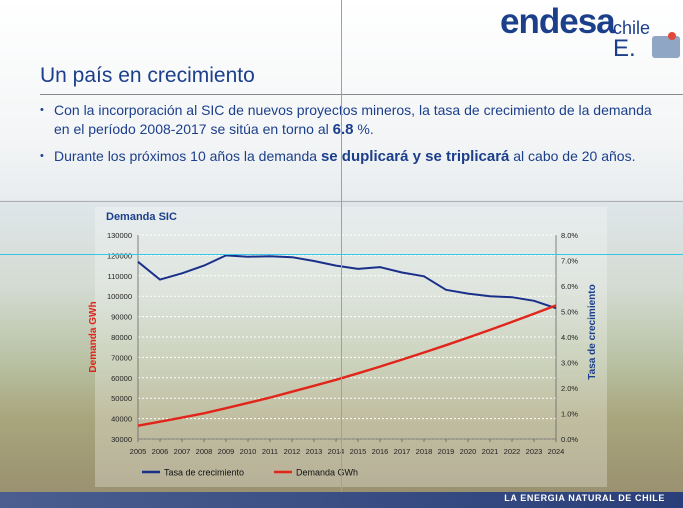 The width and height of the screenshot is (683, 508). I want to click on logo-word: endesa, so click(558, 21).